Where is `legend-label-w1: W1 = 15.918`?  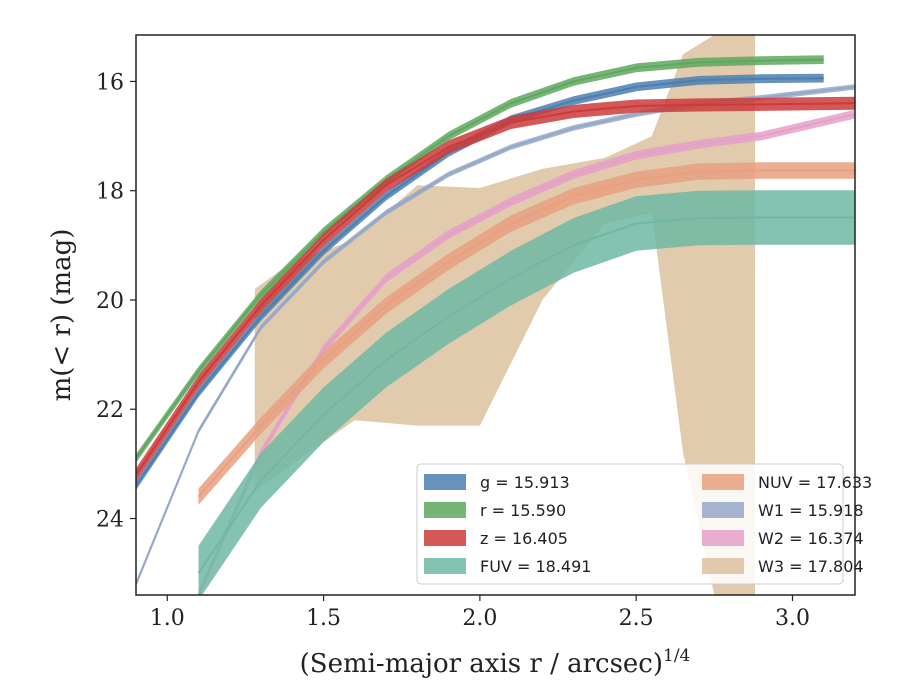 legend-label-w1: W1 = 15.918 is located at coordinates (811, 510).